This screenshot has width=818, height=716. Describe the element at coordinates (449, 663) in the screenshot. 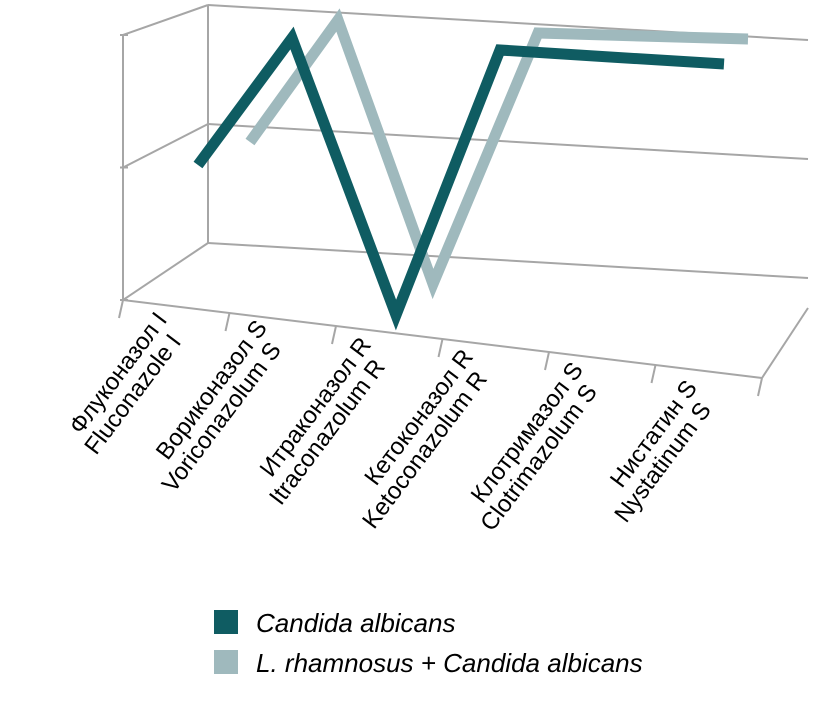

I see `legend-label: L. rhamnosus + Candida albicans` at that location.